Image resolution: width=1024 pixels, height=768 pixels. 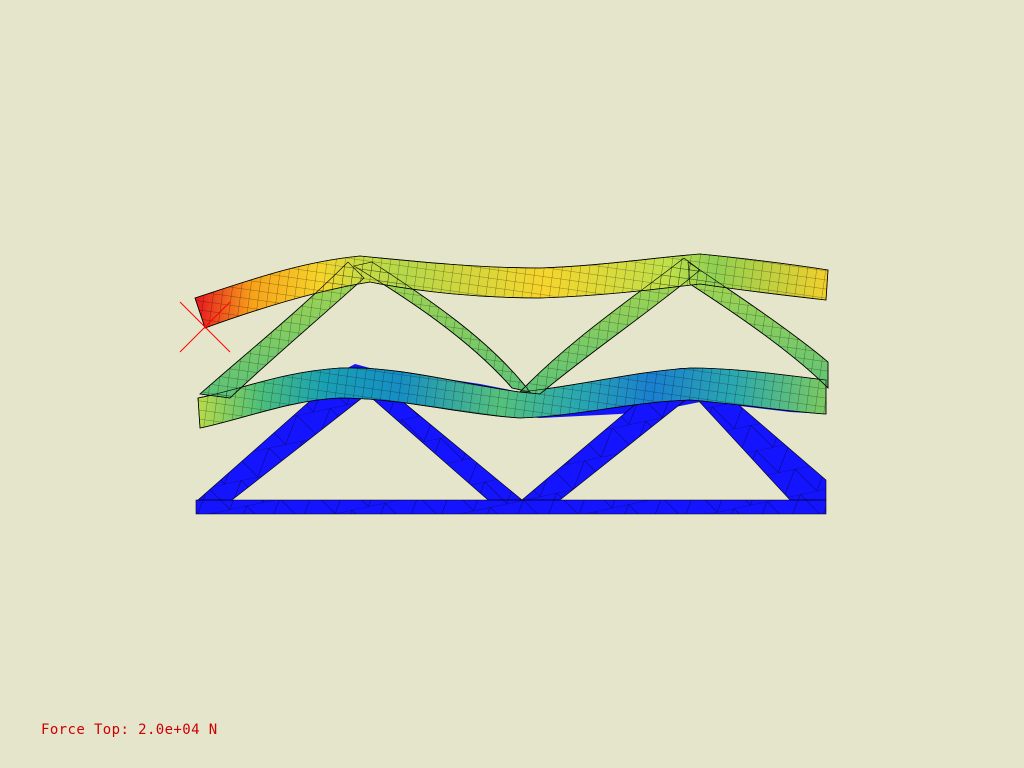 What do you see at coordinates (511, 341) in the screenshot?
I see `deformed-truss` at bounding box center [511, 341].